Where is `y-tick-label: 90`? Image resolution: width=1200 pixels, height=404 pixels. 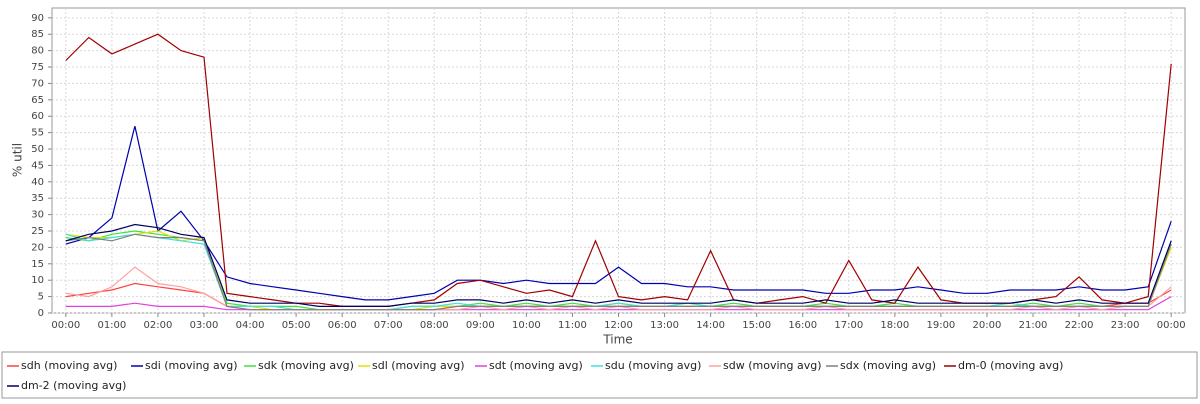 y-tick-label: 90 is located at coordinates (37, 18).